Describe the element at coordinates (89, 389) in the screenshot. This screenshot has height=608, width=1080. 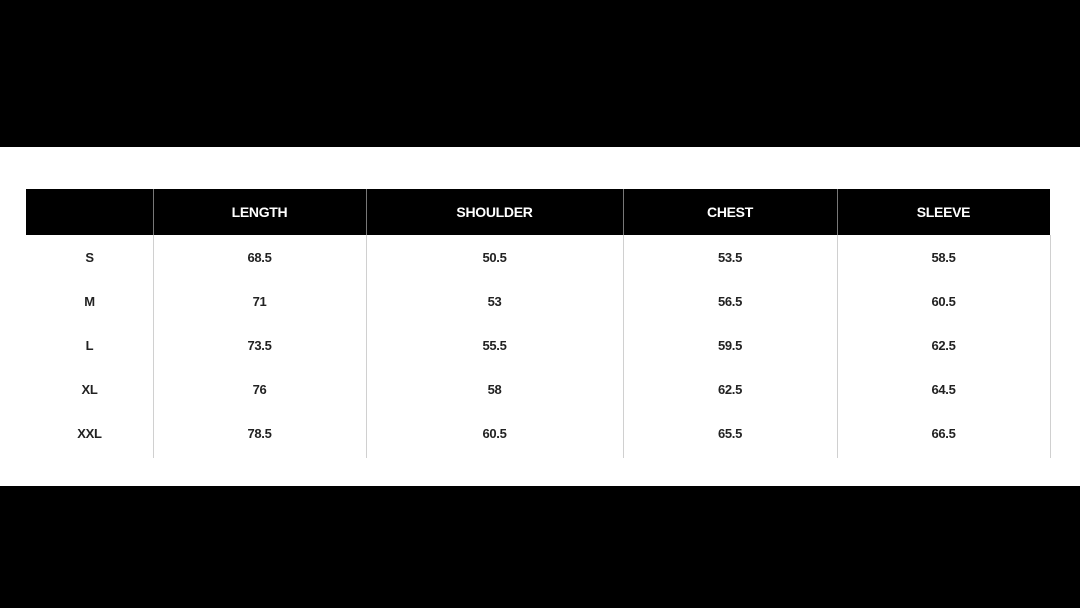
I see `size-label: XL` at that location.